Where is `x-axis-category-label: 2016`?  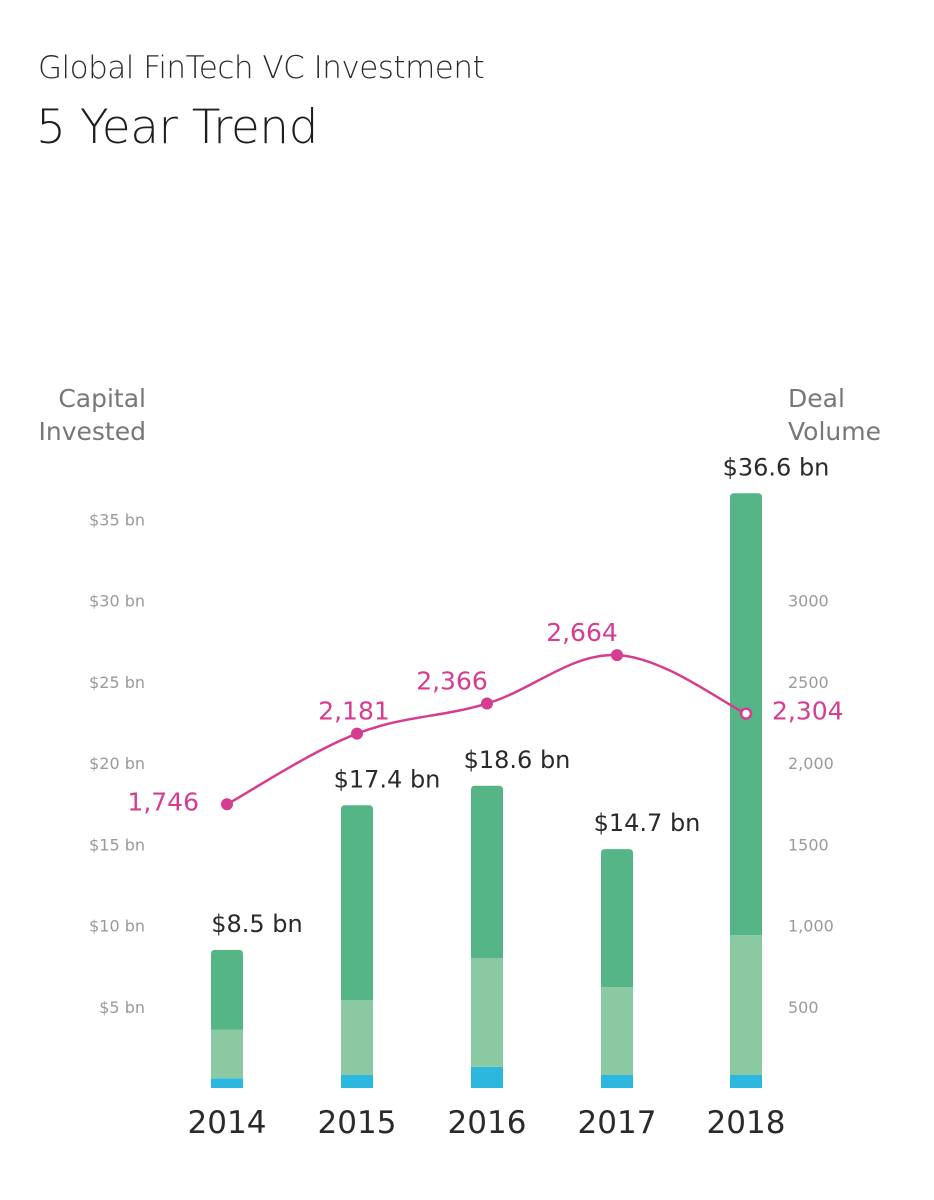 x-axis-category-label: 2016 is located at coordinates (487, 1123).